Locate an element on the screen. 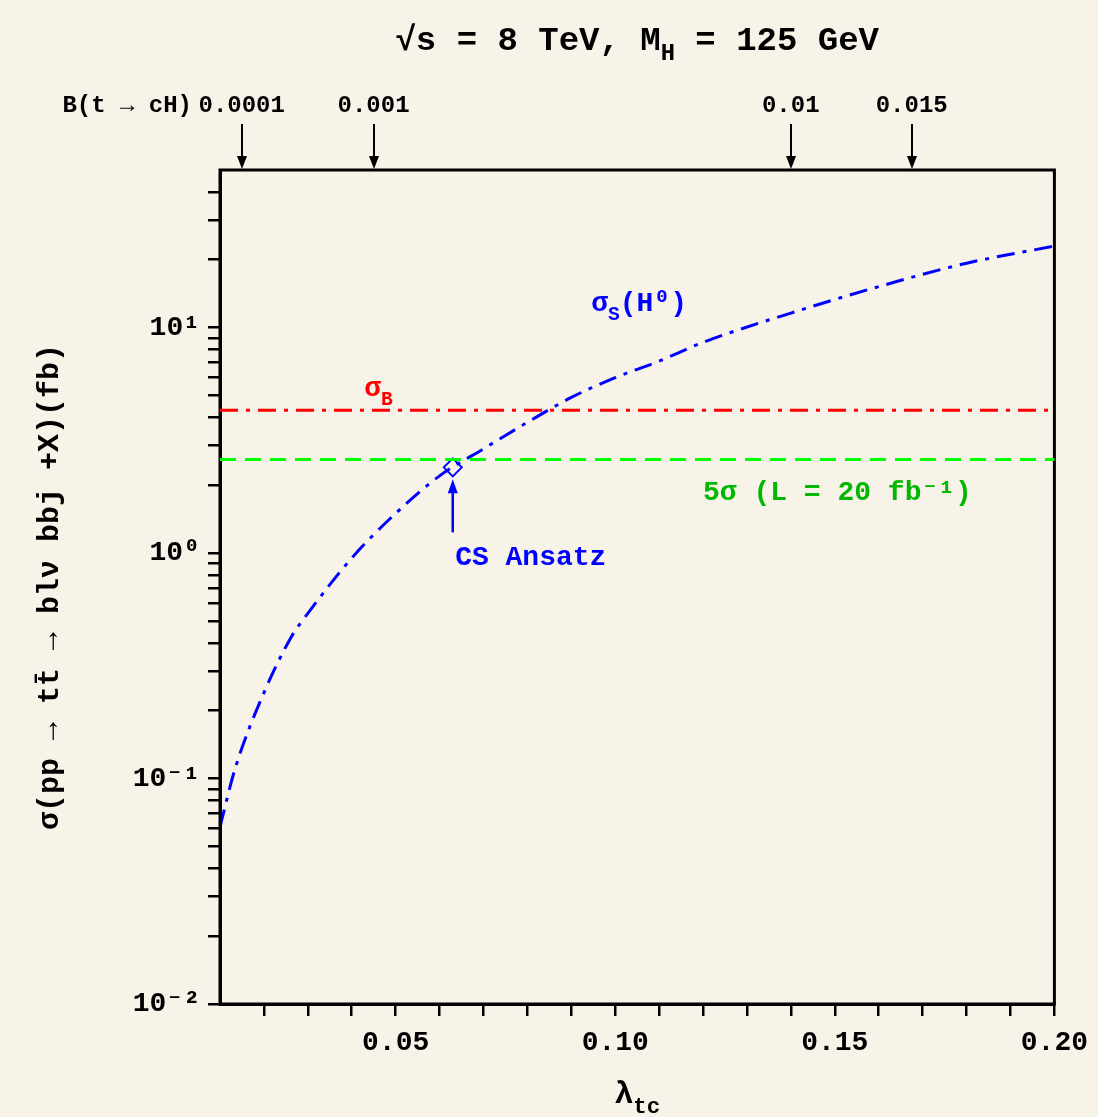  text: 0.0001 is located at coordinates (241, 105).